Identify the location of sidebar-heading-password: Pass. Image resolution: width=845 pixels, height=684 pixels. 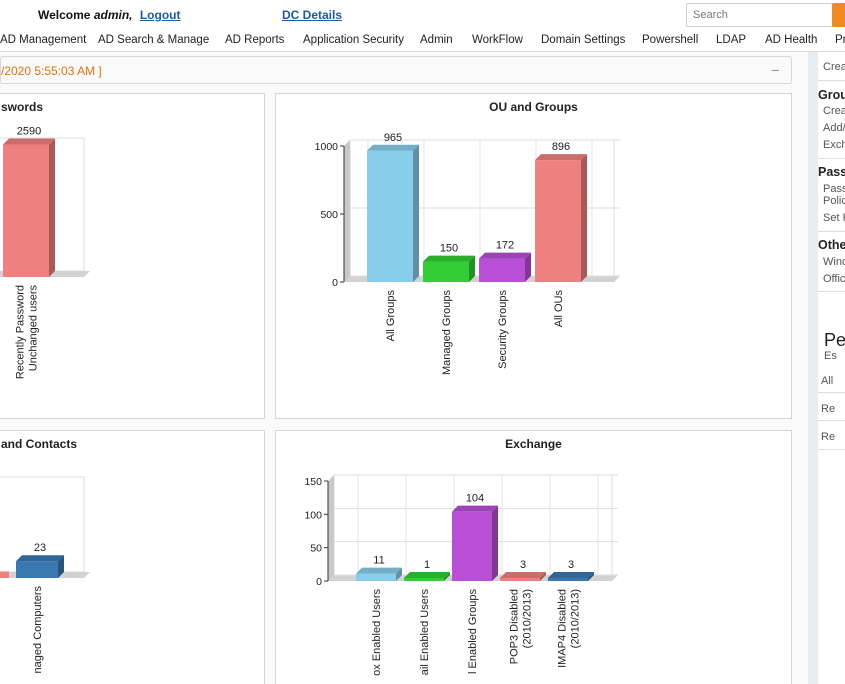
(831, 172).